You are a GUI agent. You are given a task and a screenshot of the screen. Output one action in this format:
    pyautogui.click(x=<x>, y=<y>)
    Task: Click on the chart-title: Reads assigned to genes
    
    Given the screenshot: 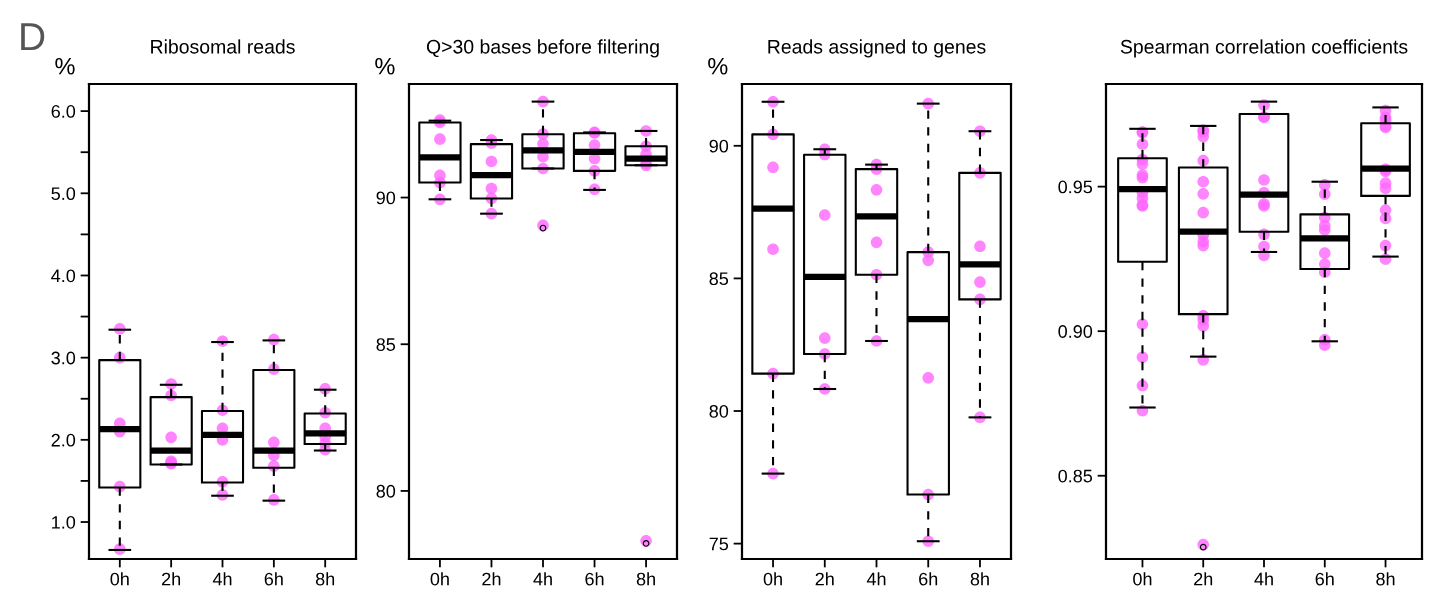 What is the action you would take?
    pyautogui.click(x=877, y=48)
    